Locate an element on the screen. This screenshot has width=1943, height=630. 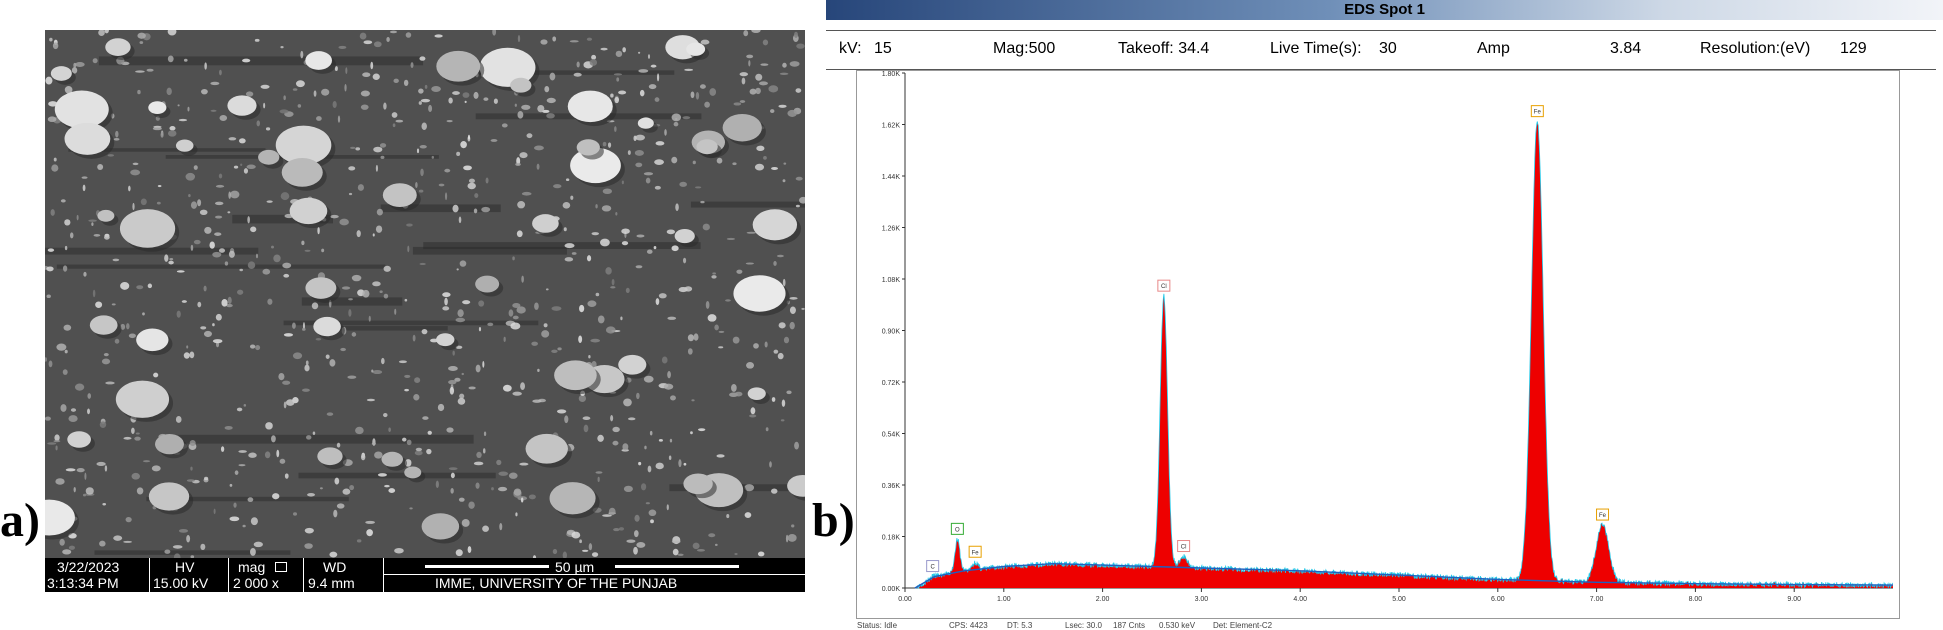
y-tick-label: 0.90K is located at coordinates (891, 332).